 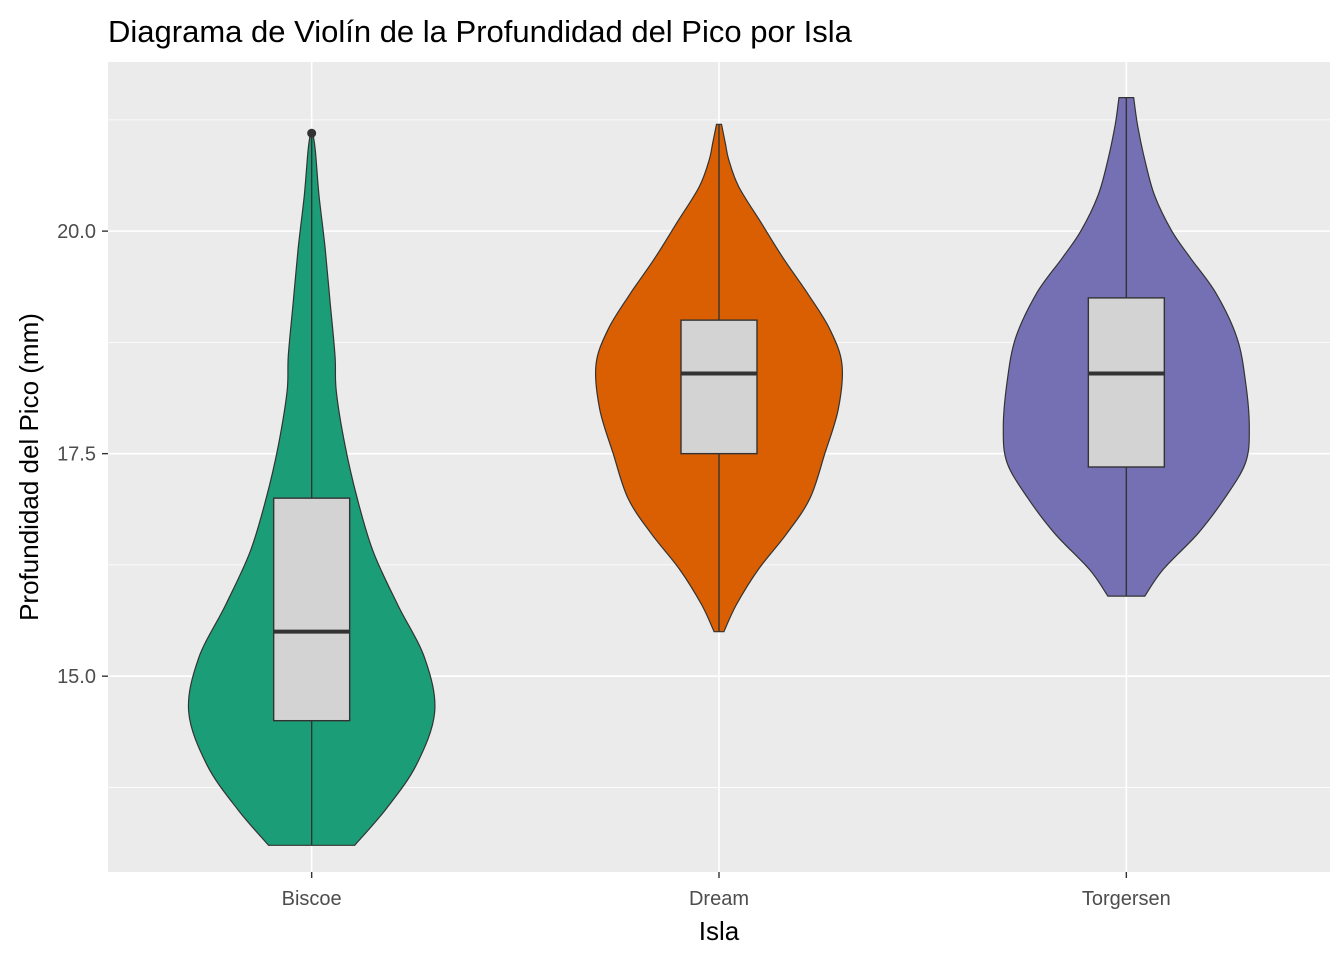 I want to click on y-axis-title: Profundidad del Pico (mm), so click(x=29, y=467).